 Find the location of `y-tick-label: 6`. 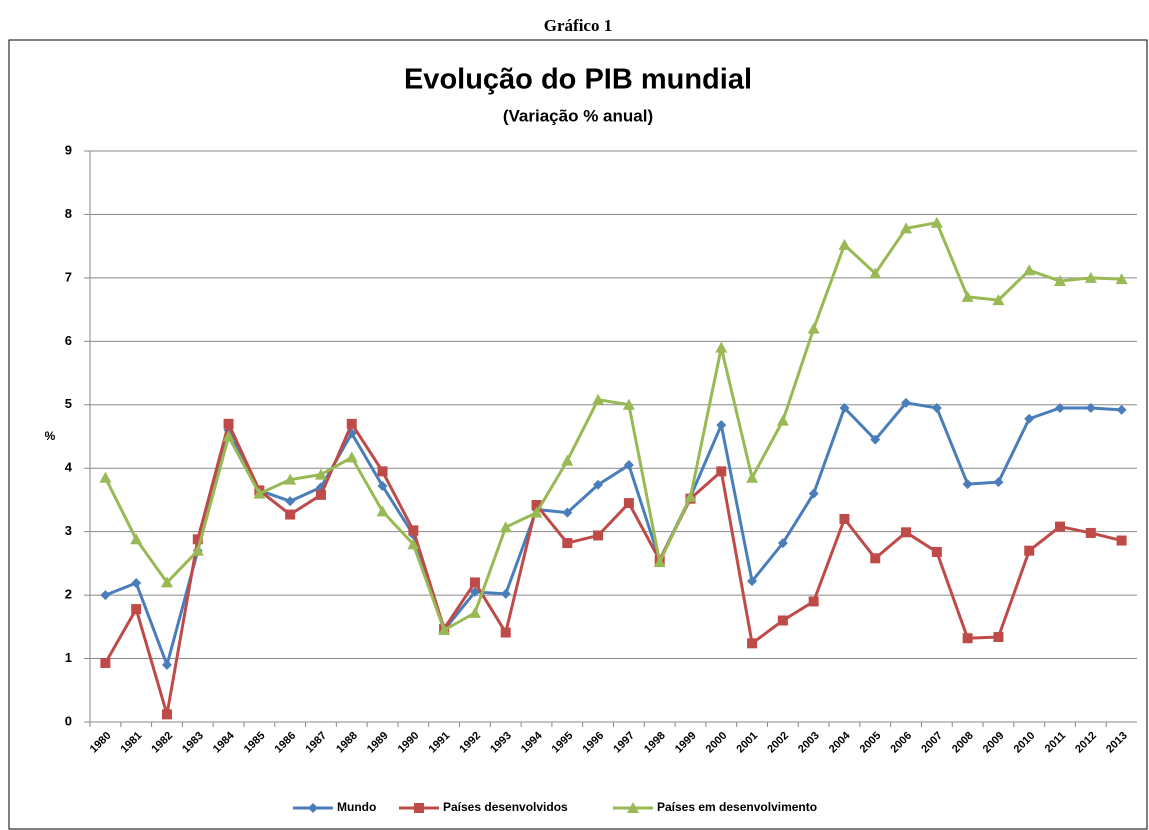

y-tick-label: 6 is located at coordinates (68, 340).